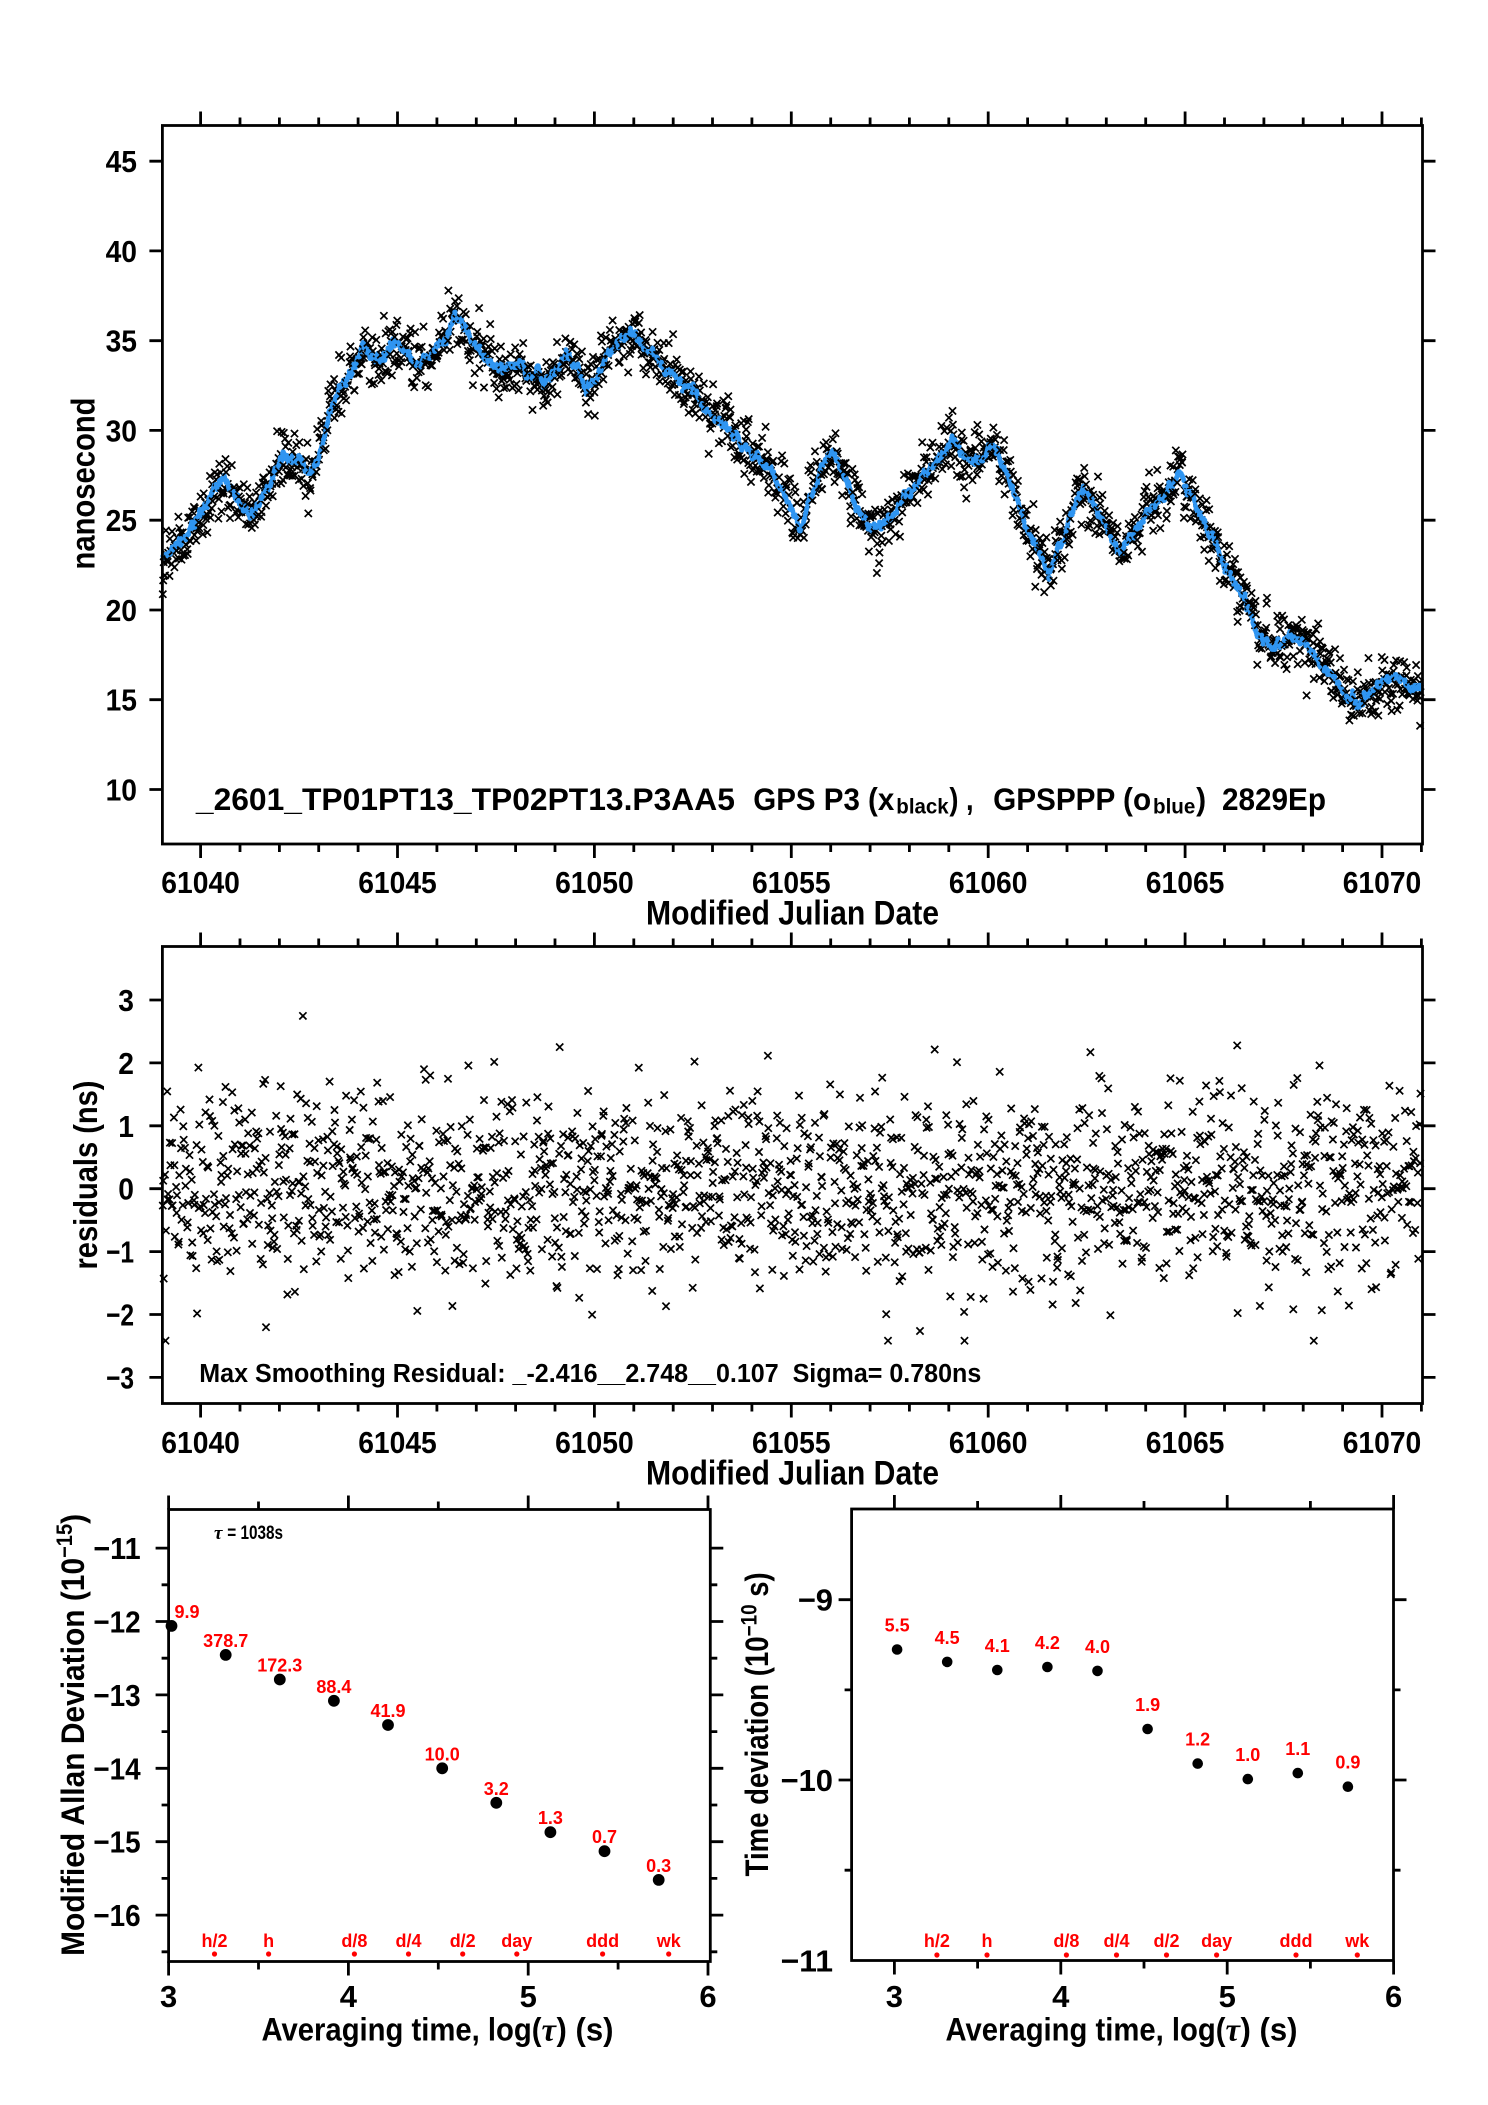 The width and height of the screenshot is (1488, 2105). What do you see at coordinates (550, 1818) in the screenshot?
I see `svg-text: 1.3` at bounding box center [550, 1818].